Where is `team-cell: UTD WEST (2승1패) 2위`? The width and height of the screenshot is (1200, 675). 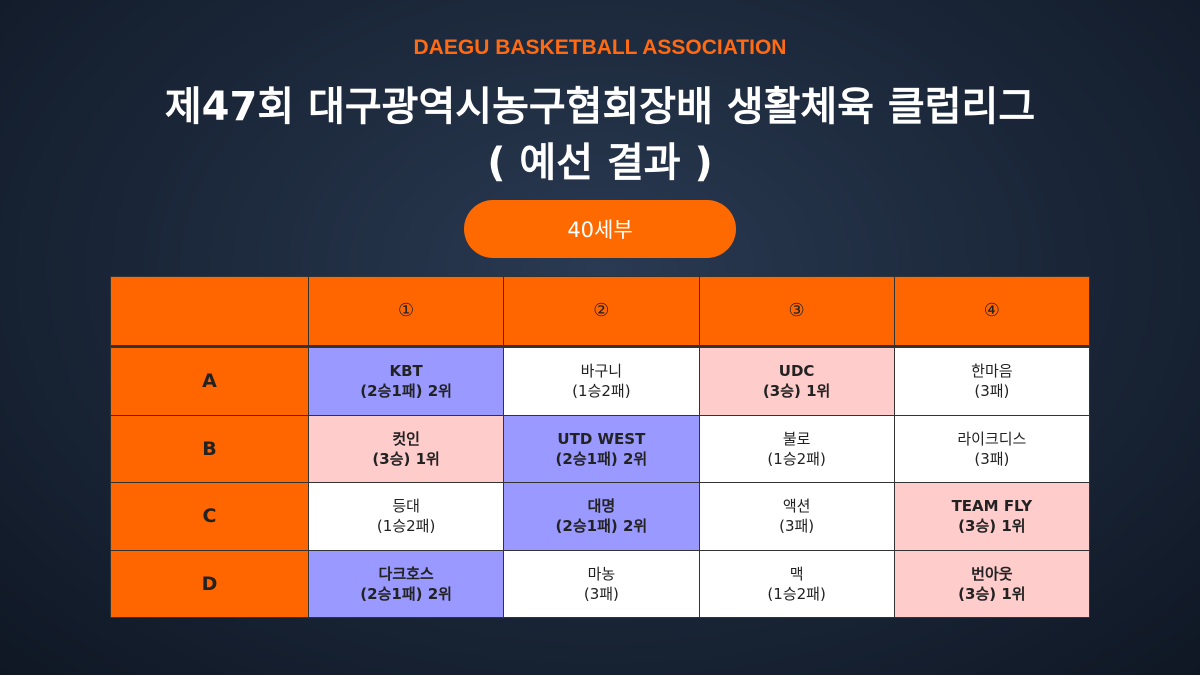
team-cell: UTD WEST (2승1패) 2위 is located at coordinates (601, 449).